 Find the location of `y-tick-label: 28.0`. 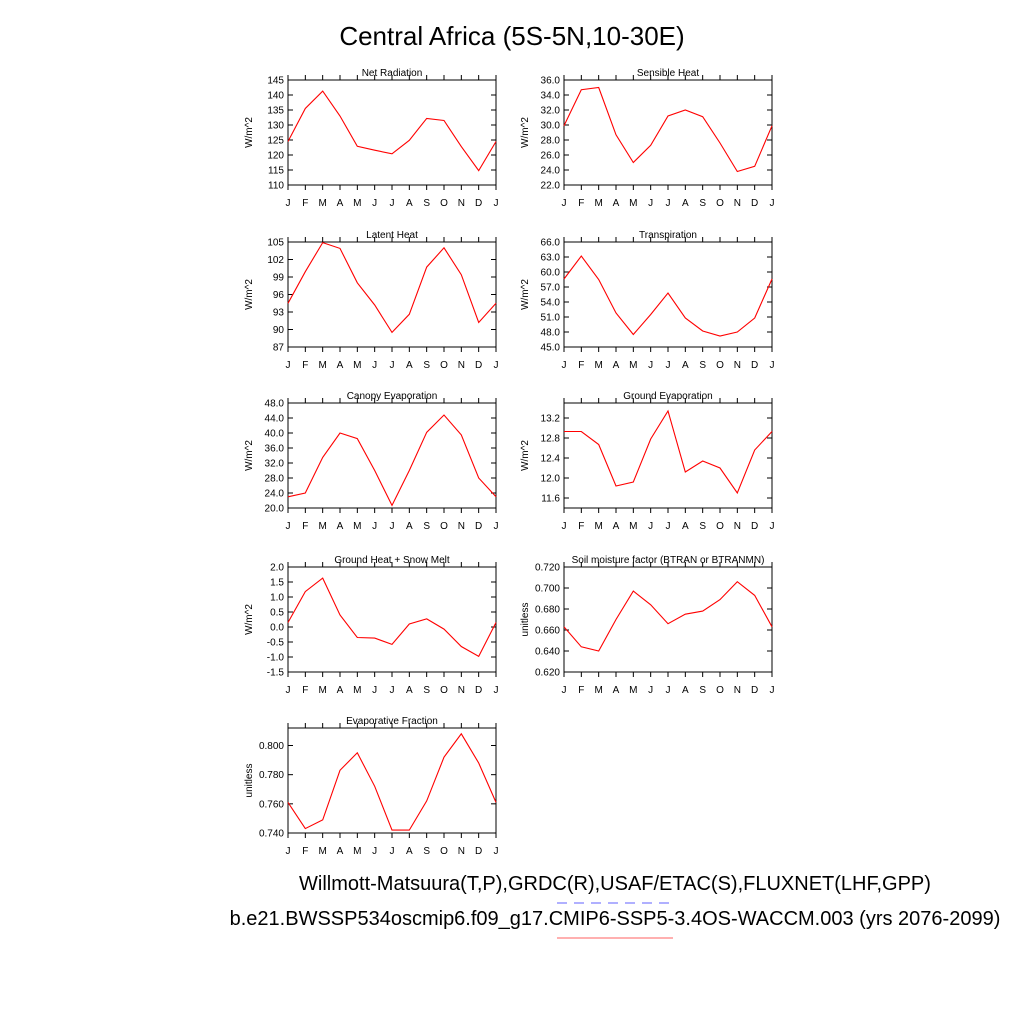

y-tick-label: 28.0 is located at coordinates (551, 141).